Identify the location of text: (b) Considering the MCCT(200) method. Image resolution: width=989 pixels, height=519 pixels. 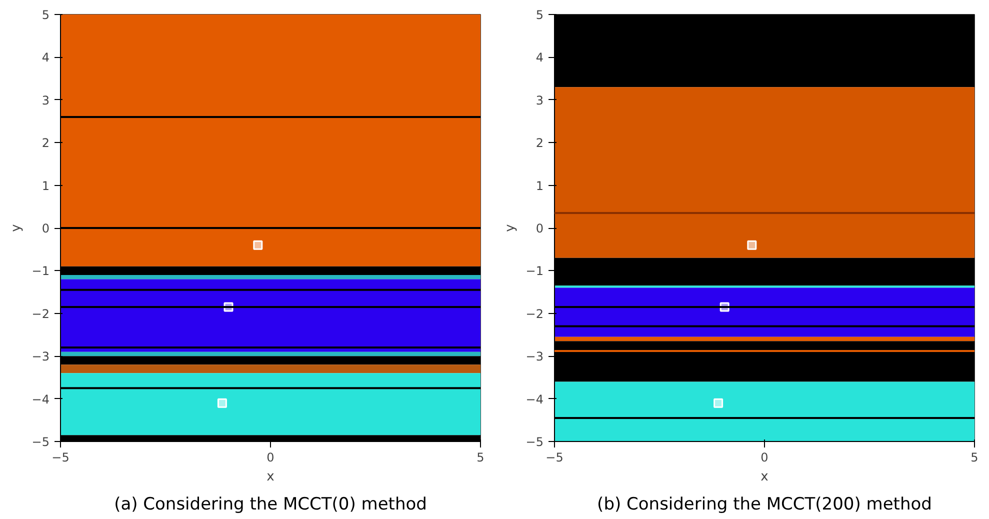
(764, 504).